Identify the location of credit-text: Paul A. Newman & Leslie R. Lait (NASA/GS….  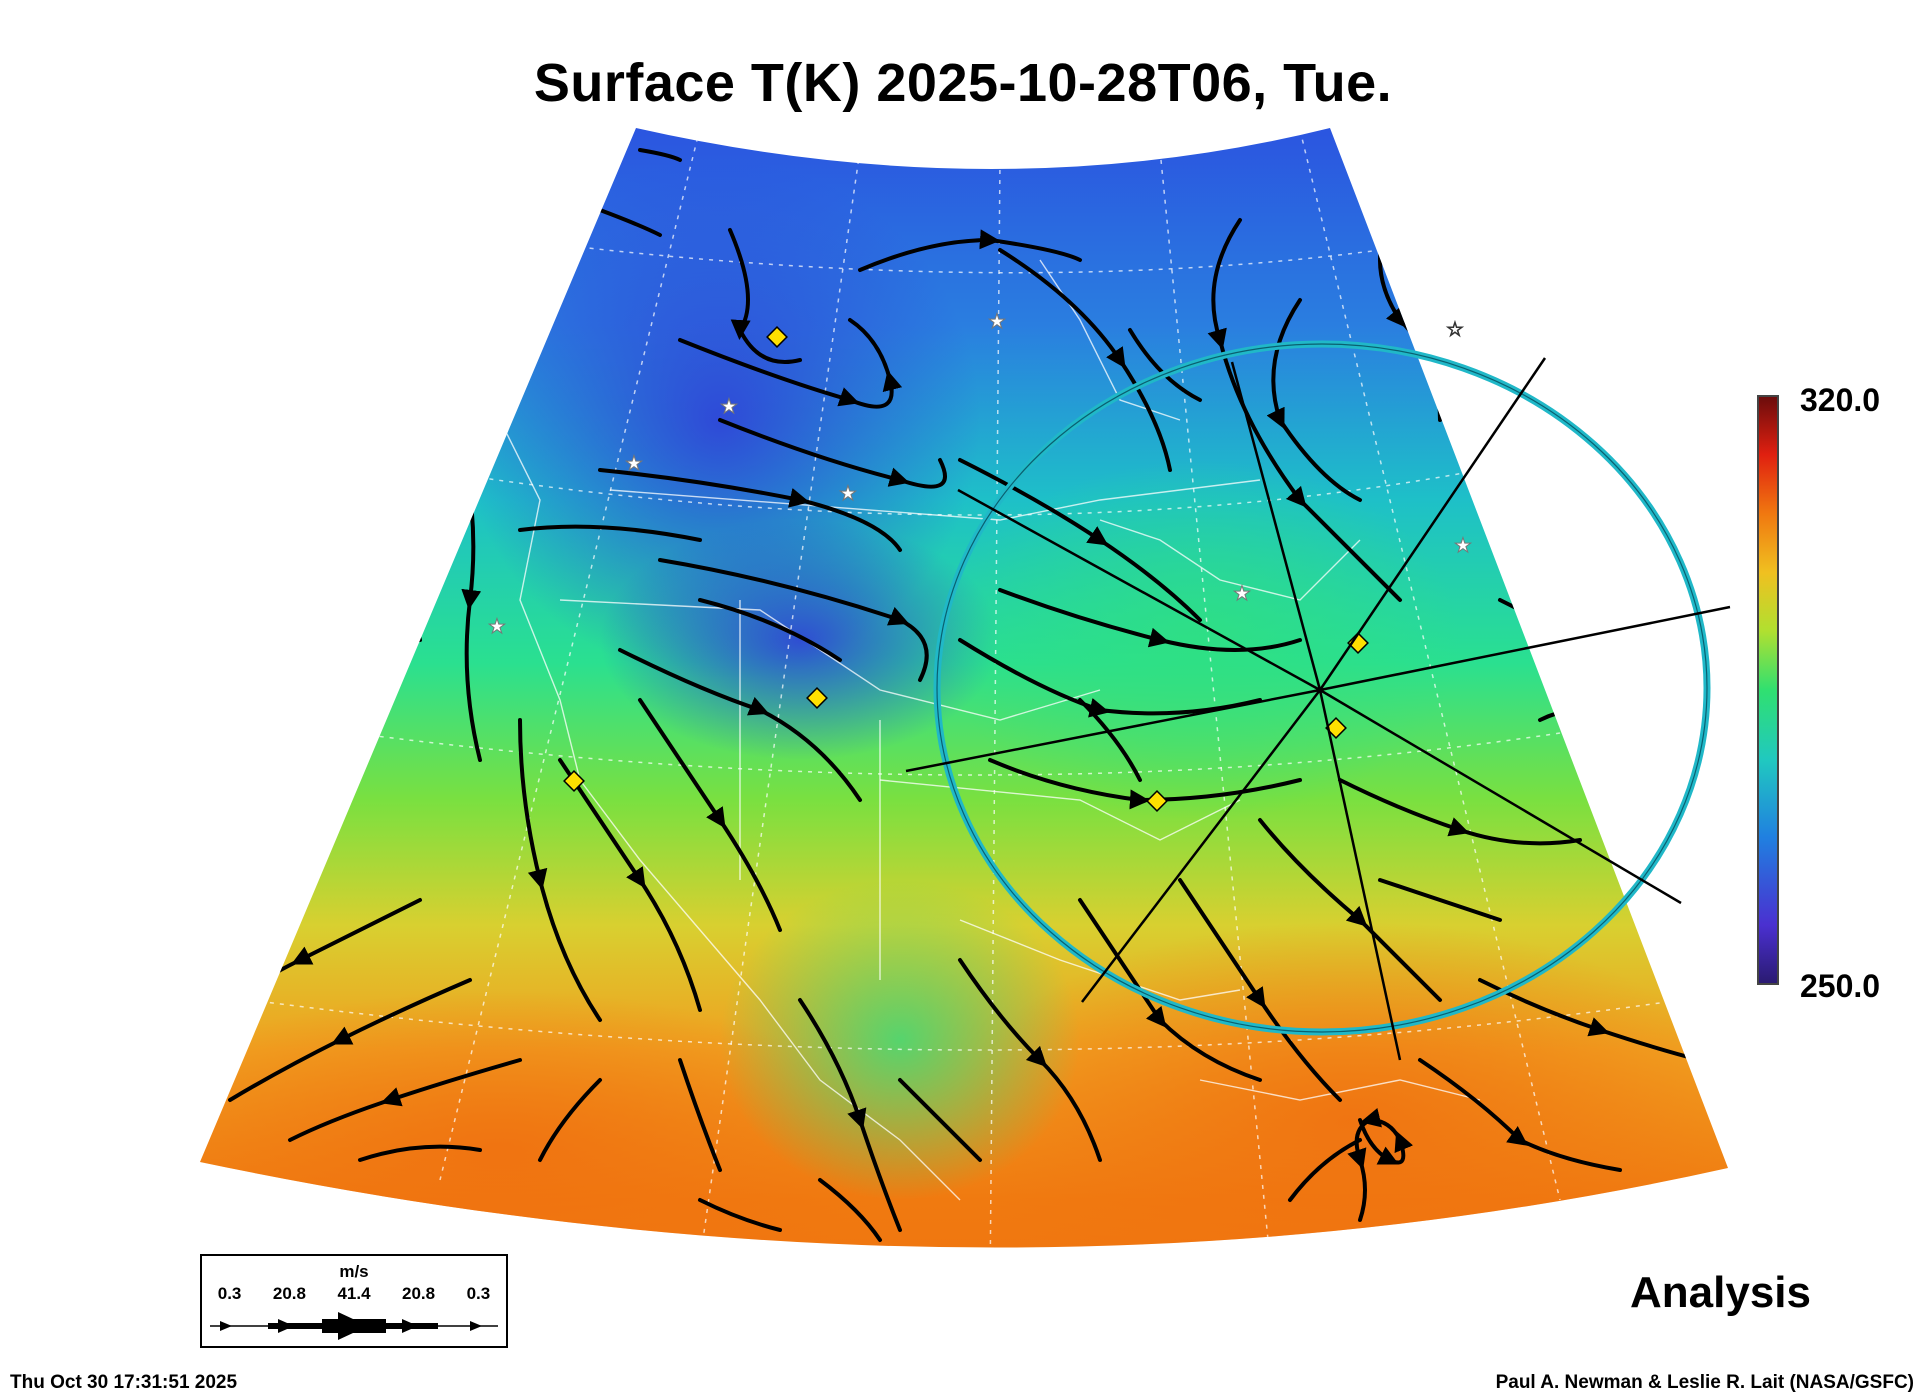
(1704, 1382).